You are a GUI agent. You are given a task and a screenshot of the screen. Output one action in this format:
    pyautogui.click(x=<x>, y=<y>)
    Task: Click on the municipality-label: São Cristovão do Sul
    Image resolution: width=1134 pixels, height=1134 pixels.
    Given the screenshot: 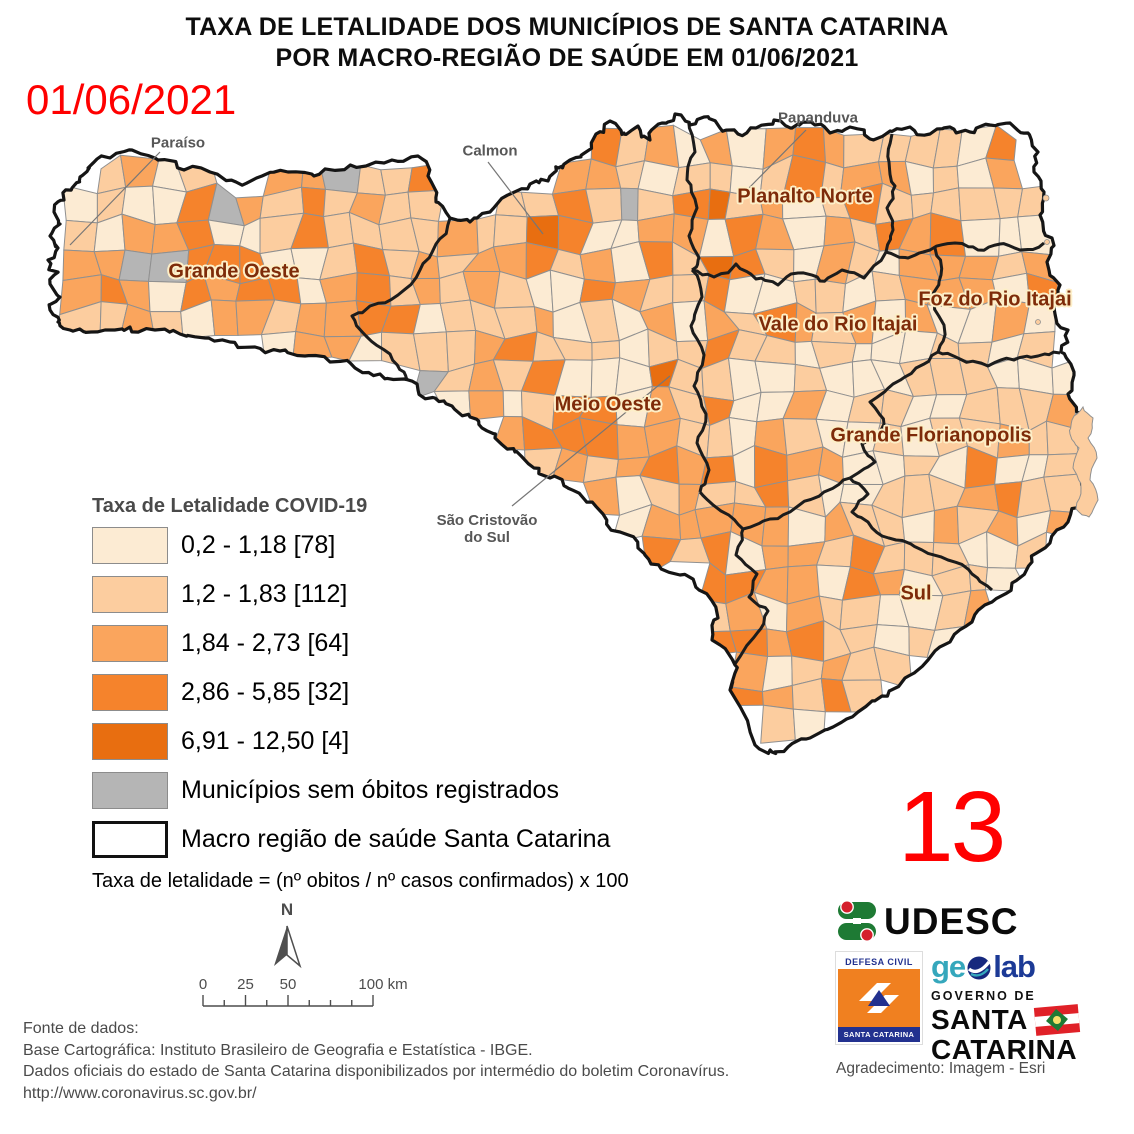 What is the action you would take?
    pyautogui.click(x=487, y=529)
    